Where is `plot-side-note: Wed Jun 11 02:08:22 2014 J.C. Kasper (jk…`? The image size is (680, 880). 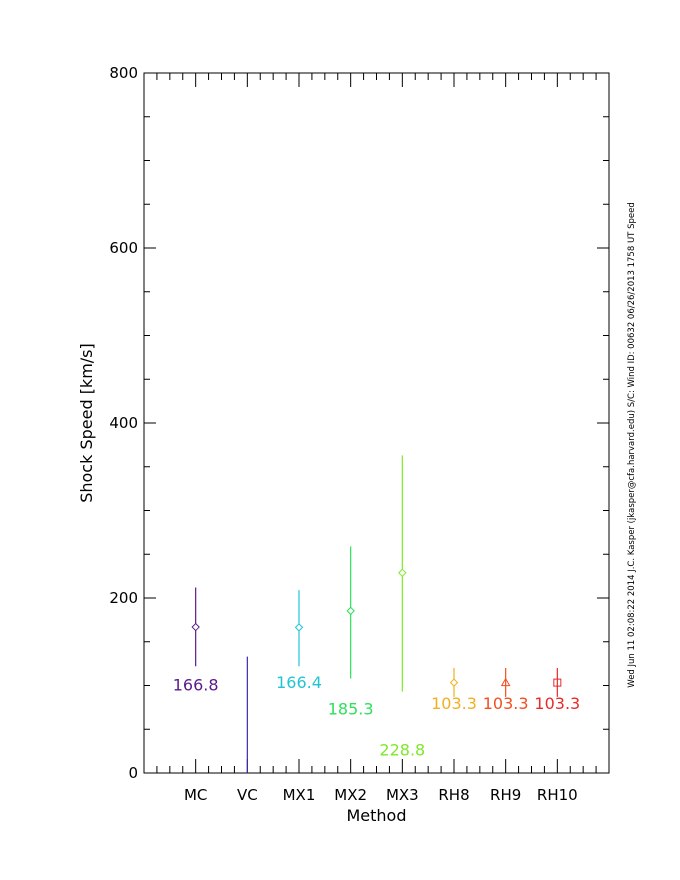
plot-side-note: Wed Jun 11 02:08:22 2014 J.C. Kasper (jk… is located at coordinates (632, 444).